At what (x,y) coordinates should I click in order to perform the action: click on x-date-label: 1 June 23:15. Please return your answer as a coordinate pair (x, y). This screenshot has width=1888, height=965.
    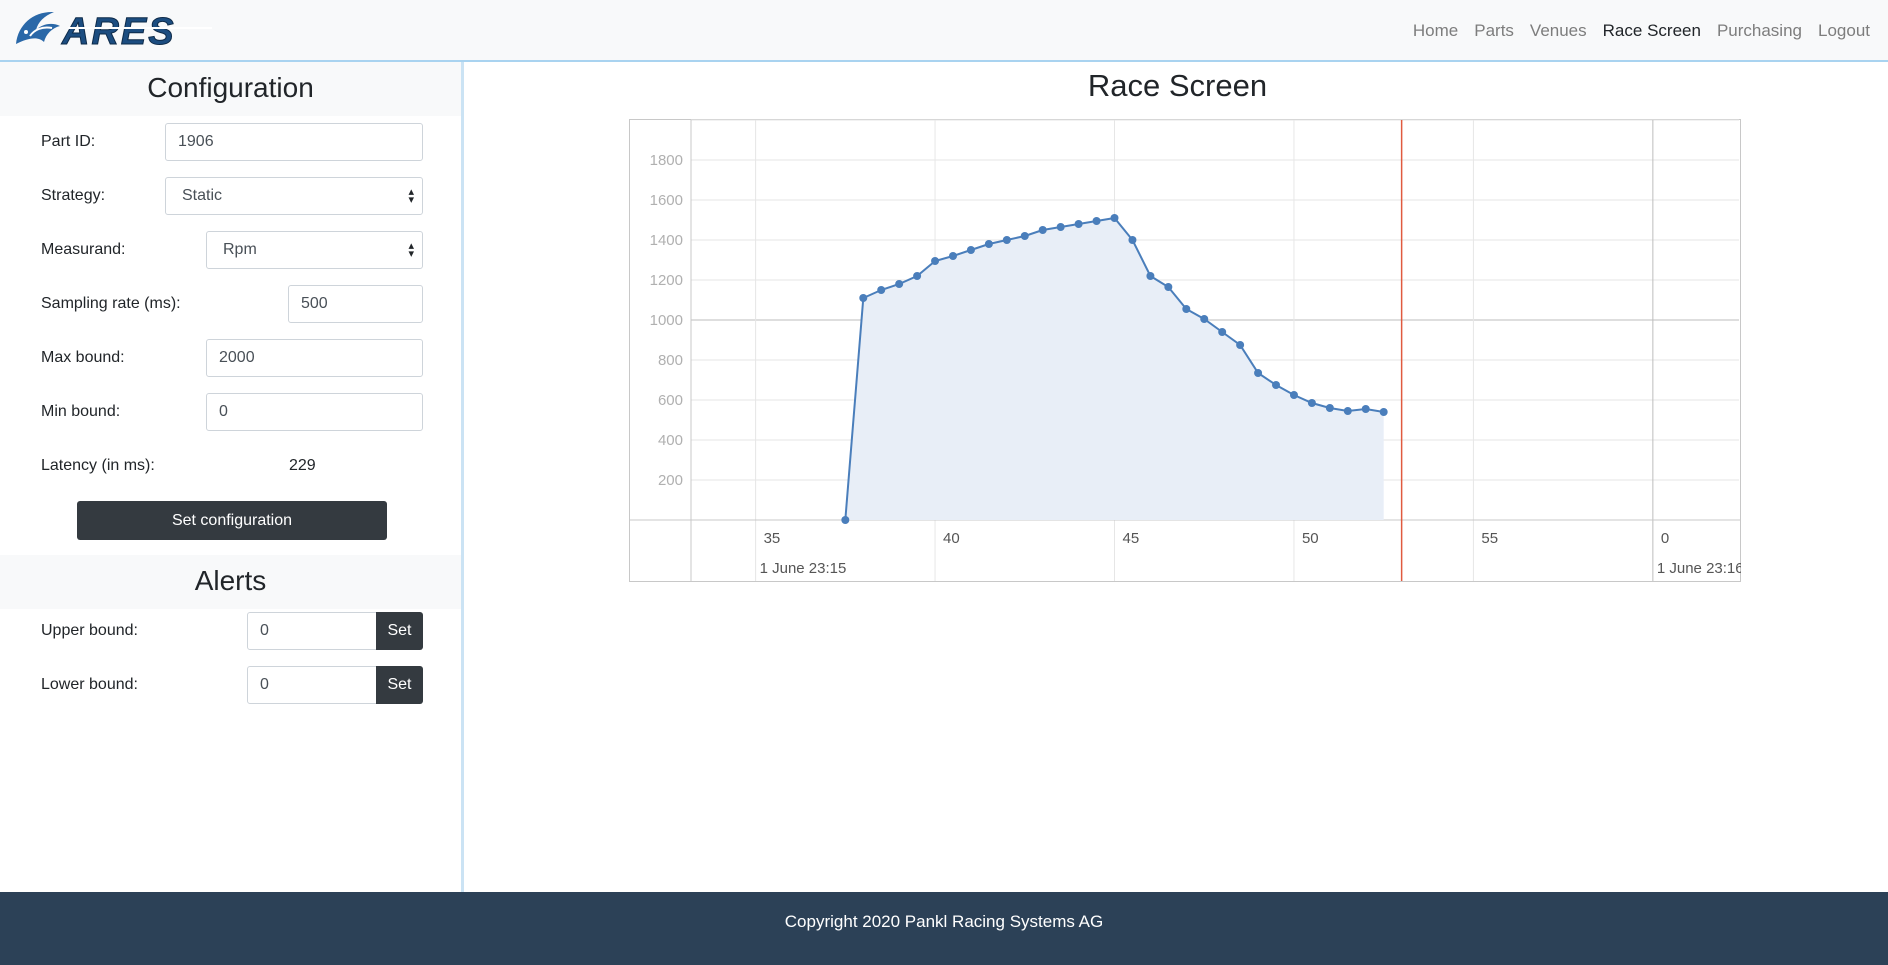
    Looking at the image, I should click on (803, 568).